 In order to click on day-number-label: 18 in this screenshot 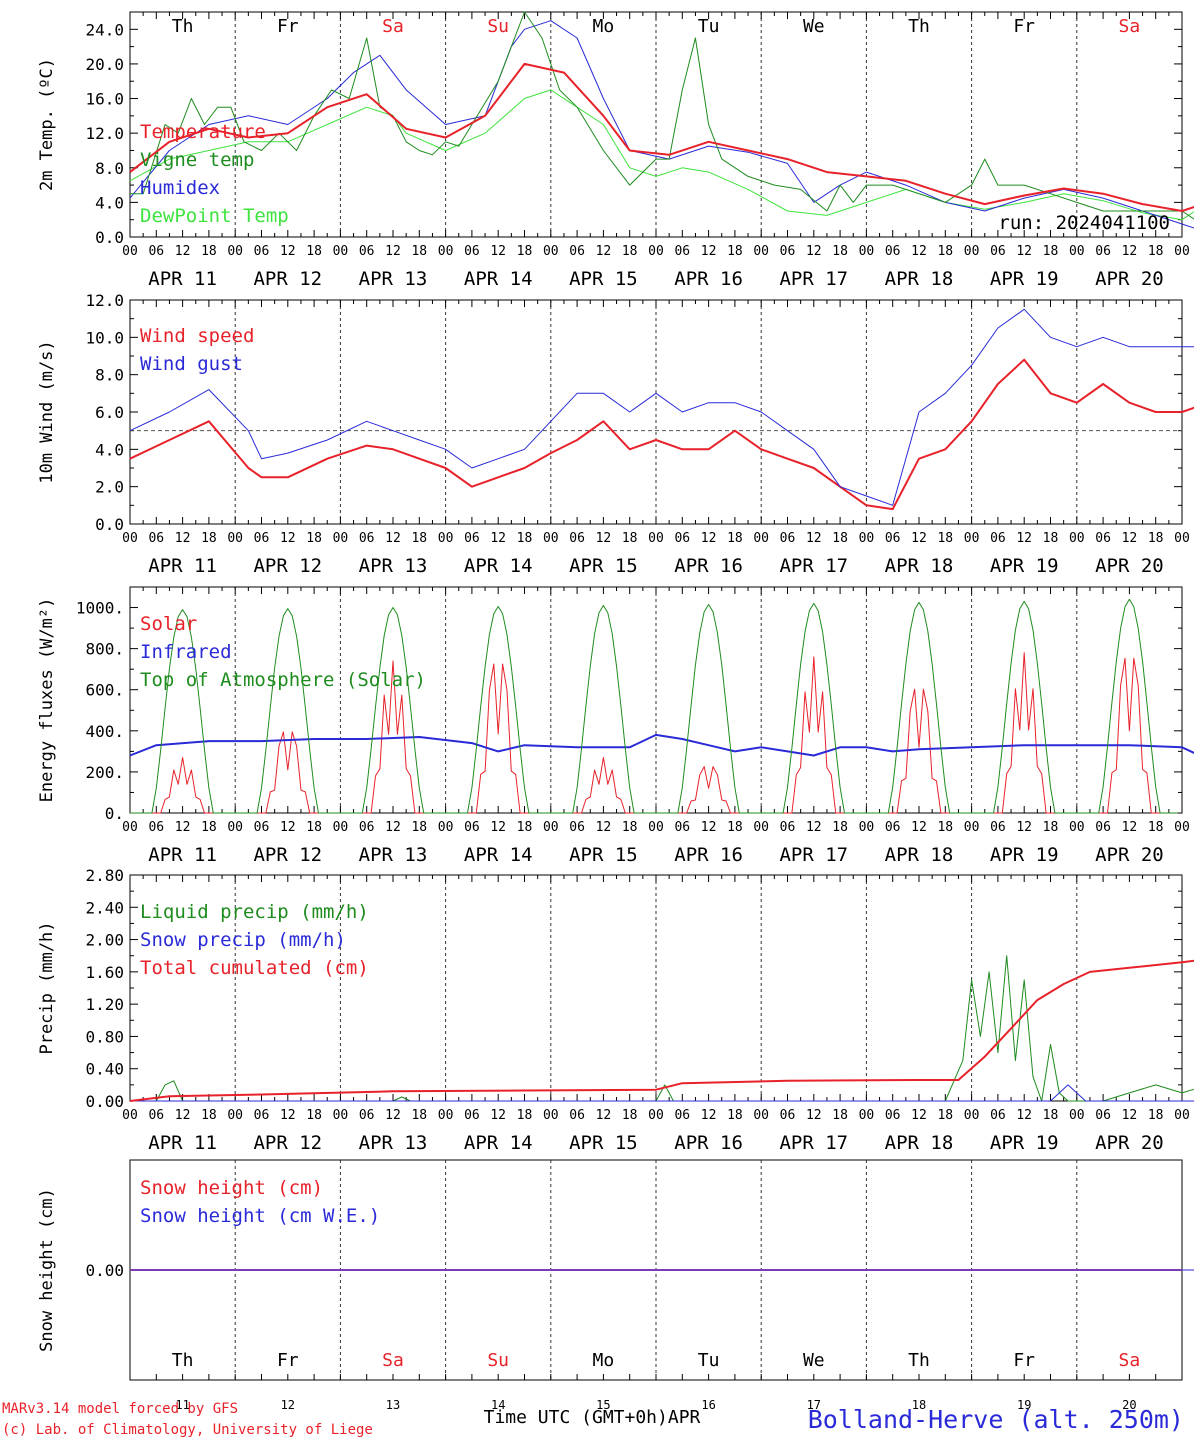, I will do `click(919, 1405)`.